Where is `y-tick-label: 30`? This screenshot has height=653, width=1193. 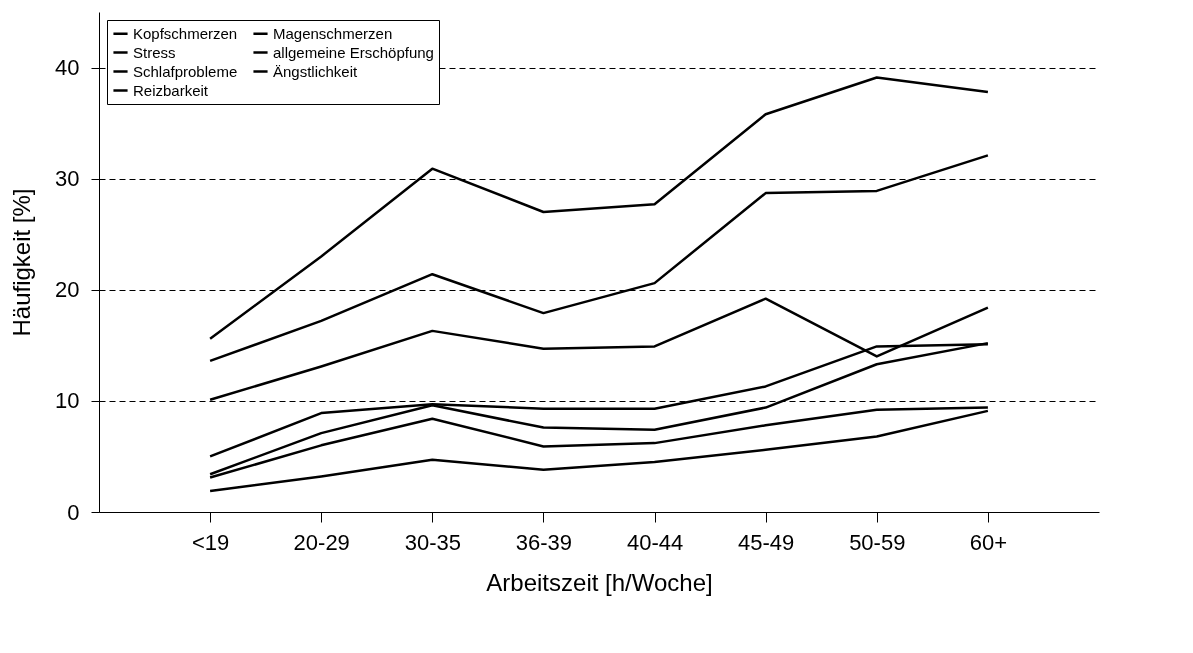 y-tick-label: 30 is located at coordinates (67, 179).